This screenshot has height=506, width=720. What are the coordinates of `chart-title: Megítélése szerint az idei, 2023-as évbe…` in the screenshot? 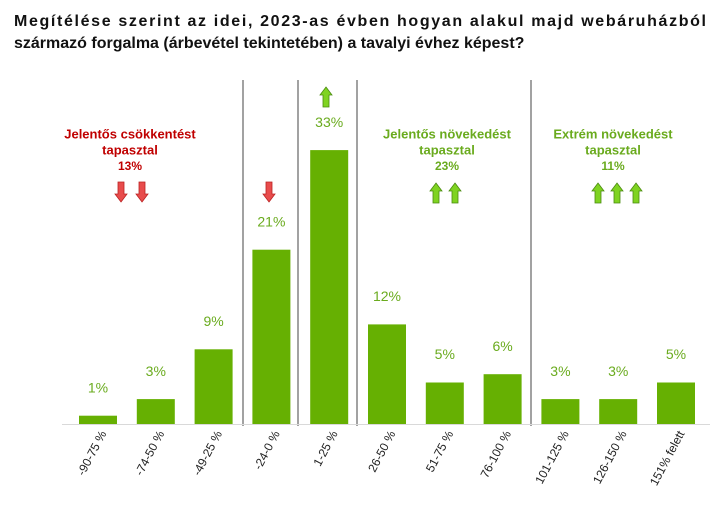 It's located at (360, 21).